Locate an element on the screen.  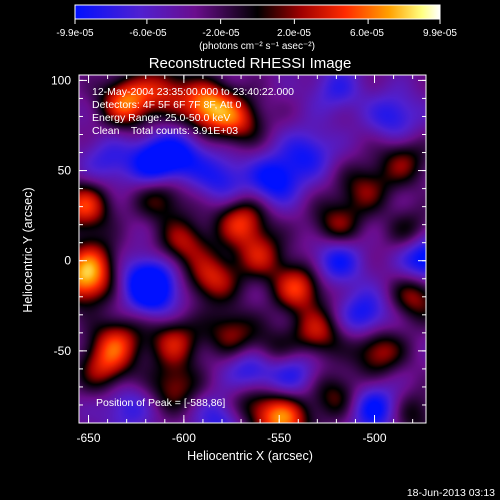
x-tick-label: -500 is located at coordinates (375, 438).